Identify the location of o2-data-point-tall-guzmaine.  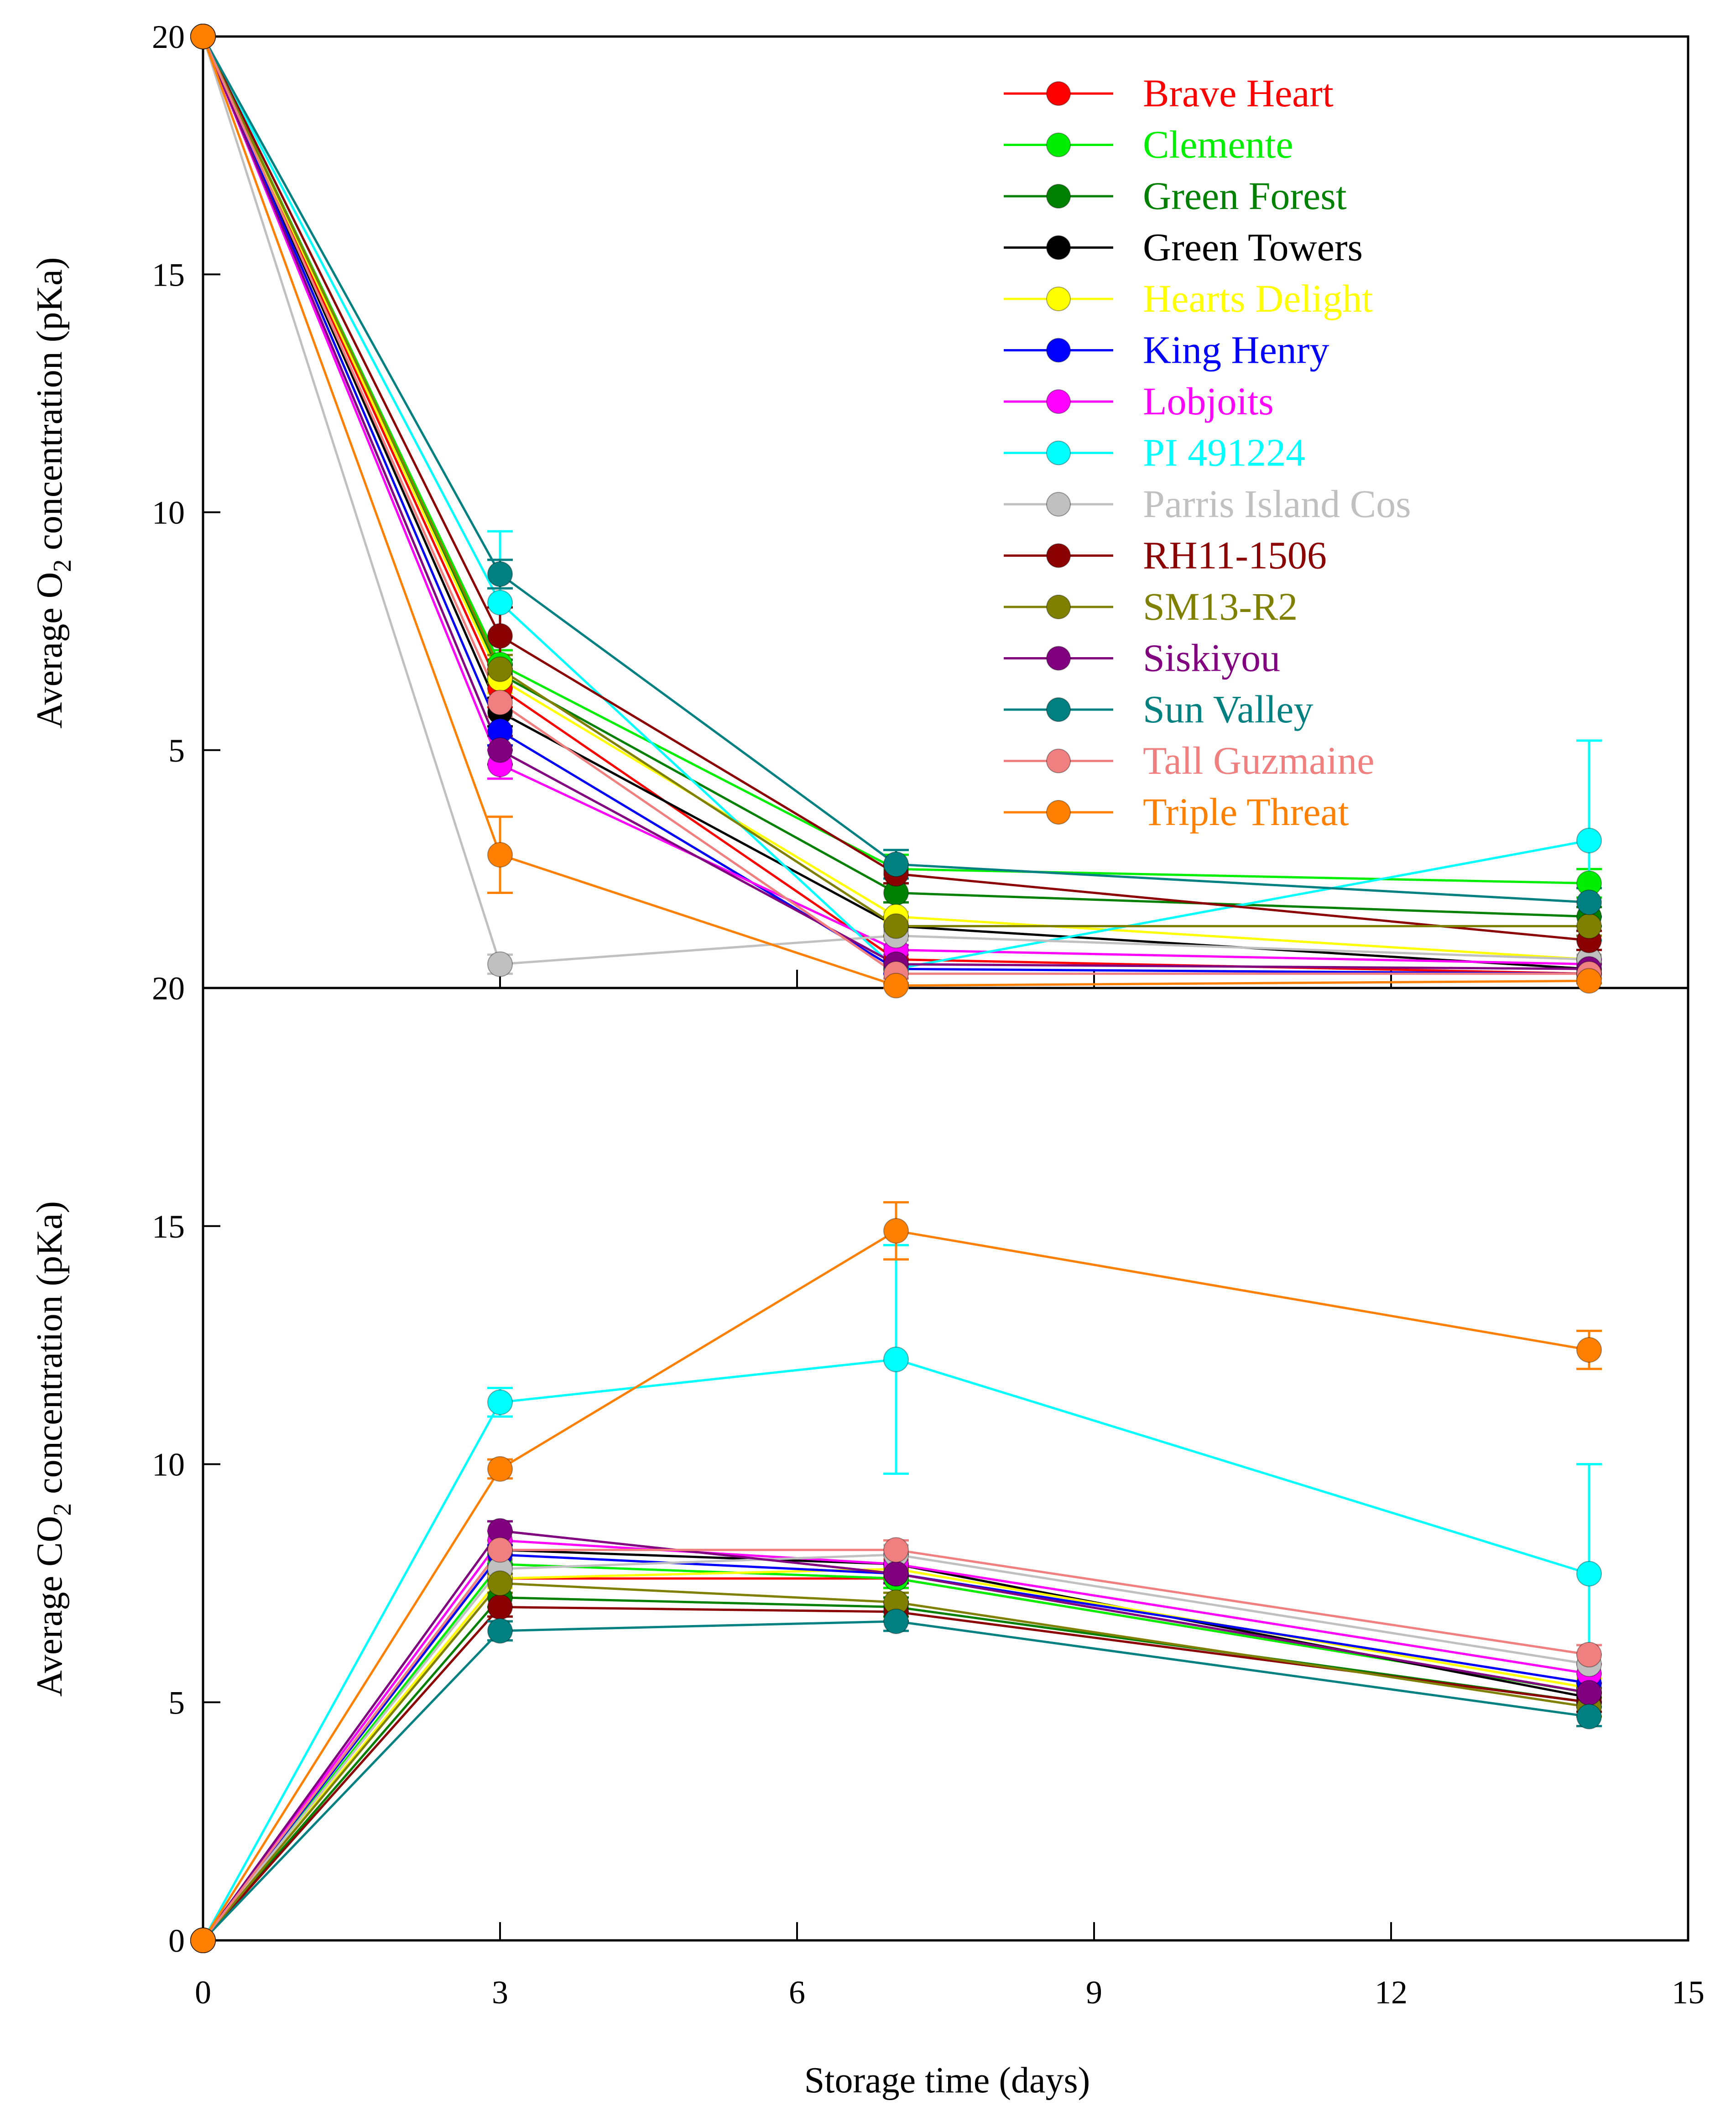
(500, 703).